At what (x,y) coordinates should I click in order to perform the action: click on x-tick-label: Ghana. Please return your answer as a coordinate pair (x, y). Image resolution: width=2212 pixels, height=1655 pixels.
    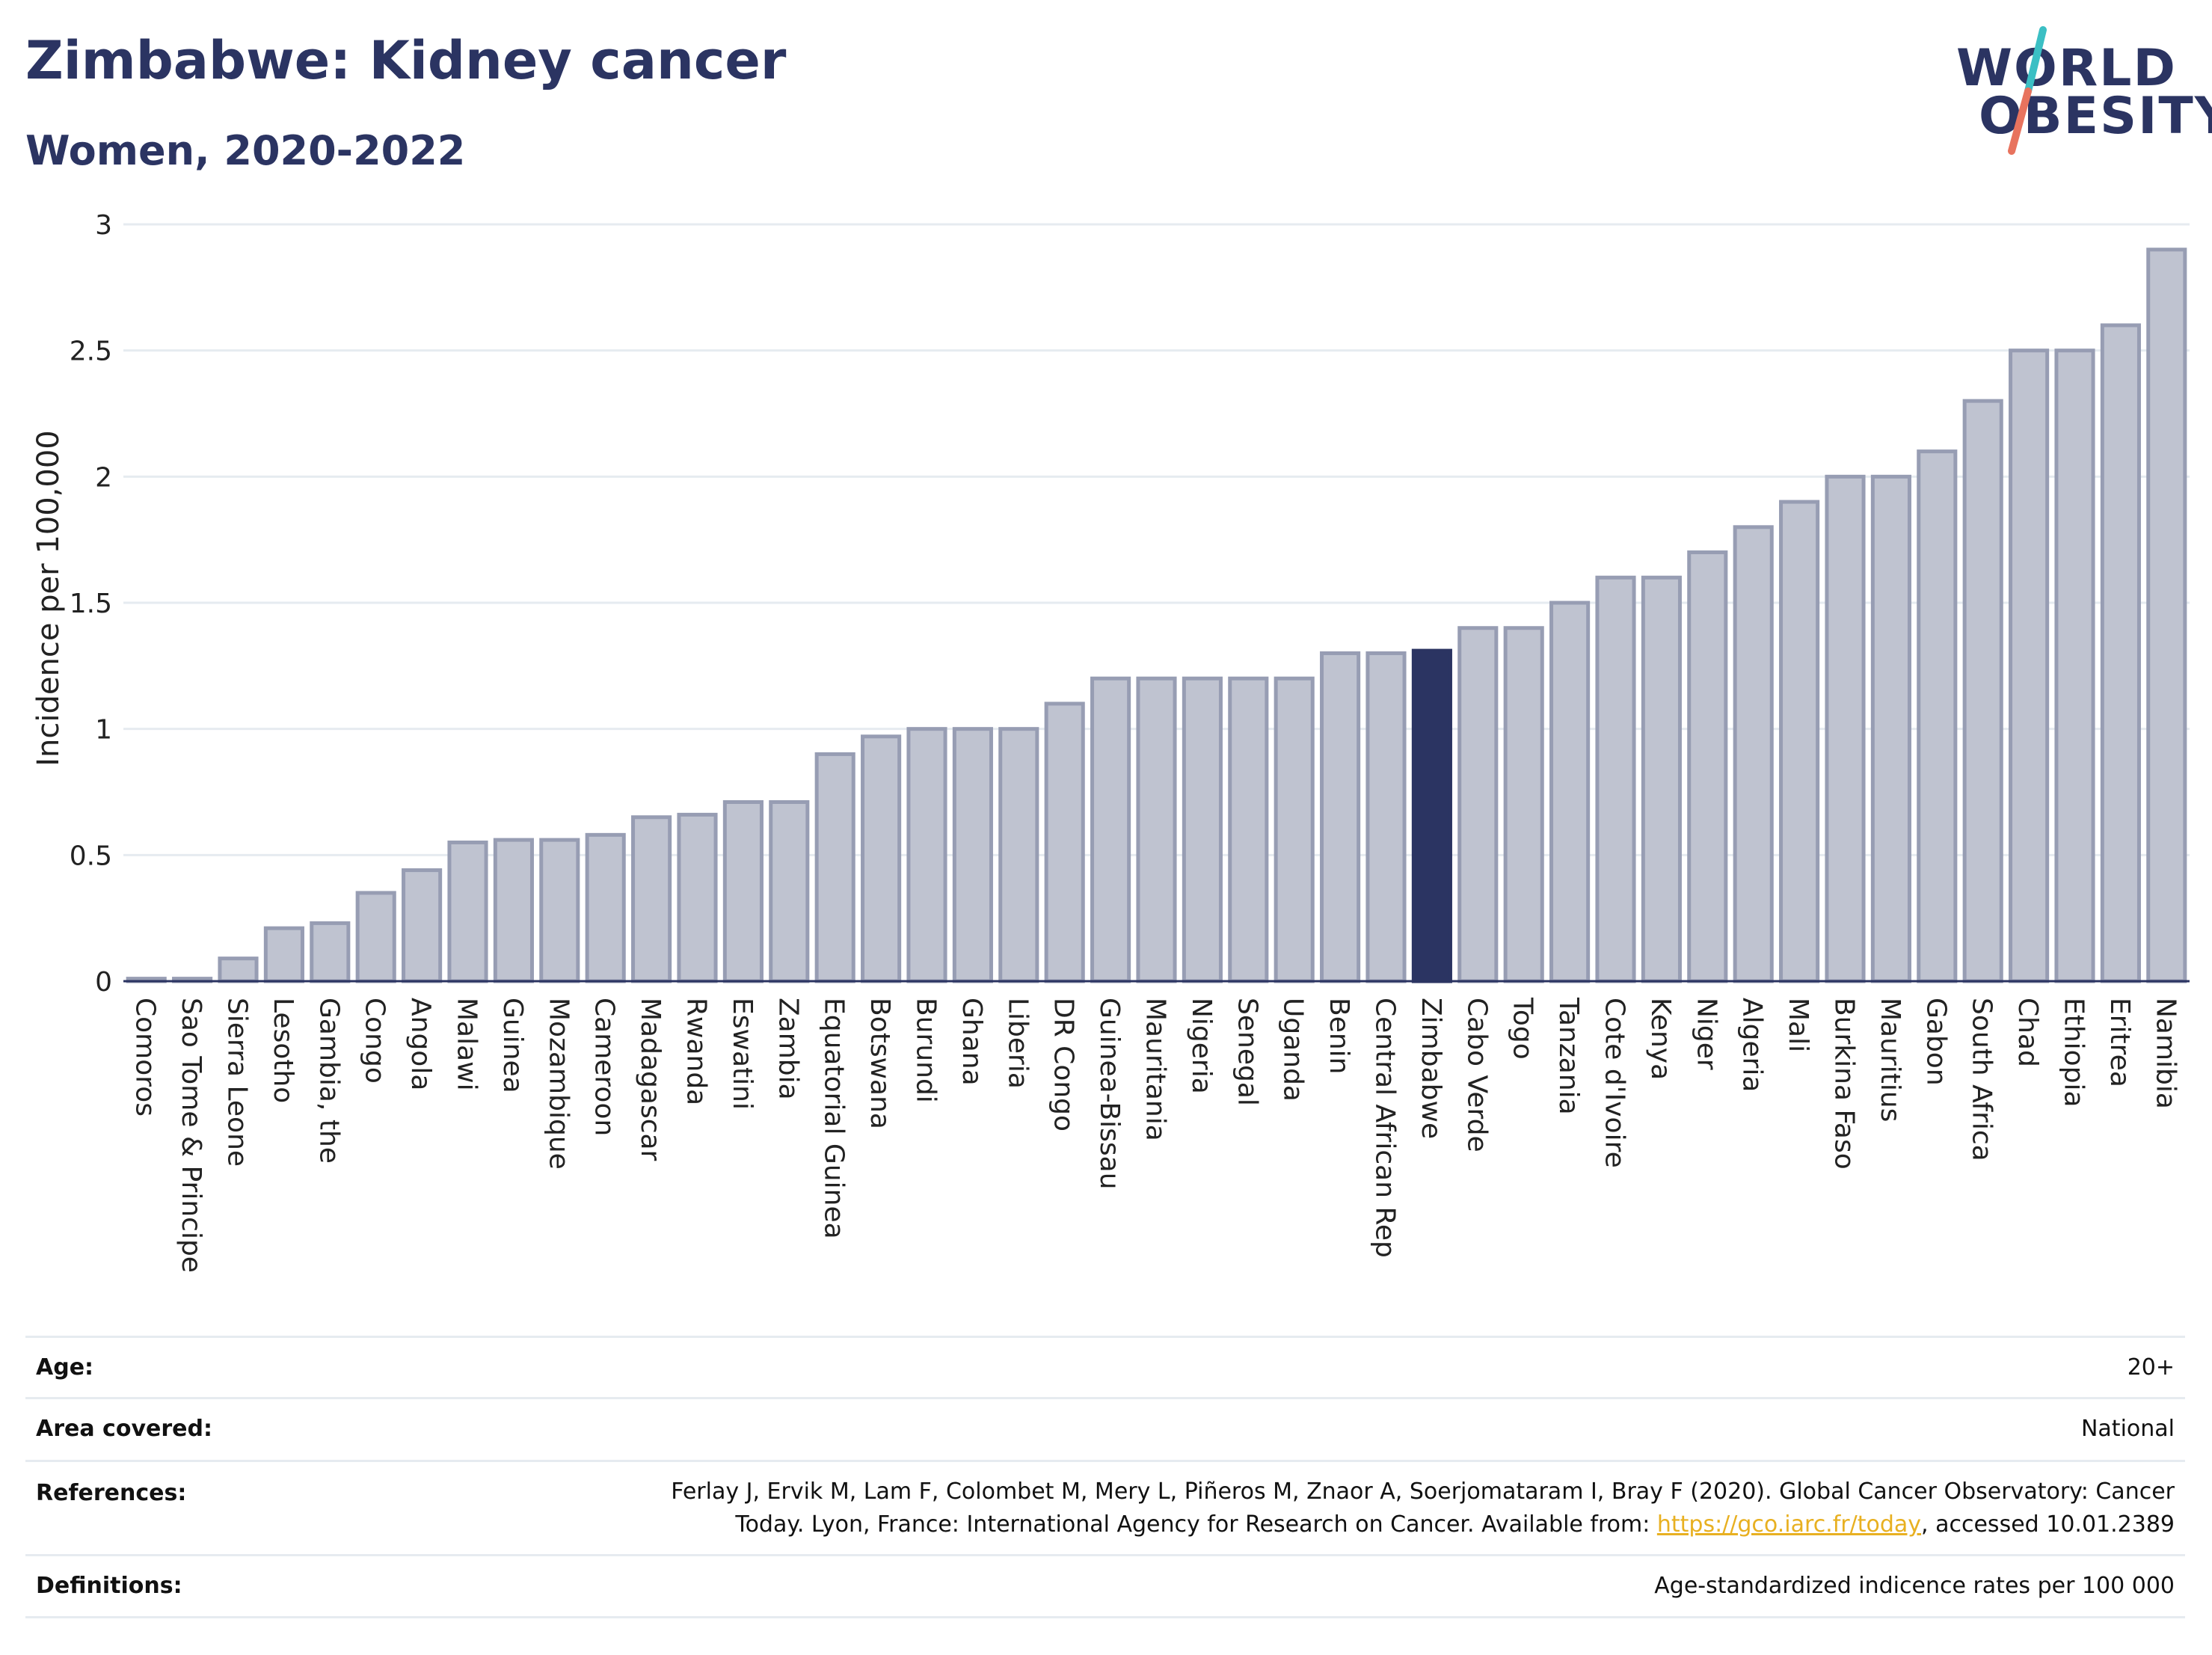
    Looking at the image, I should click on (971, 1042).